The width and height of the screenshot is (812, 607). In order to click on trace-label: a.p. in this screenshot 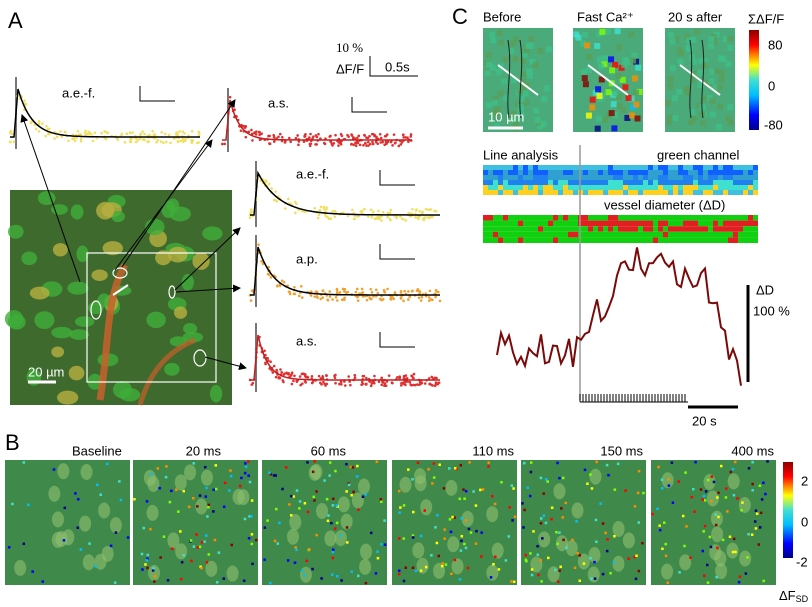, I will do `click(307, 258)`.